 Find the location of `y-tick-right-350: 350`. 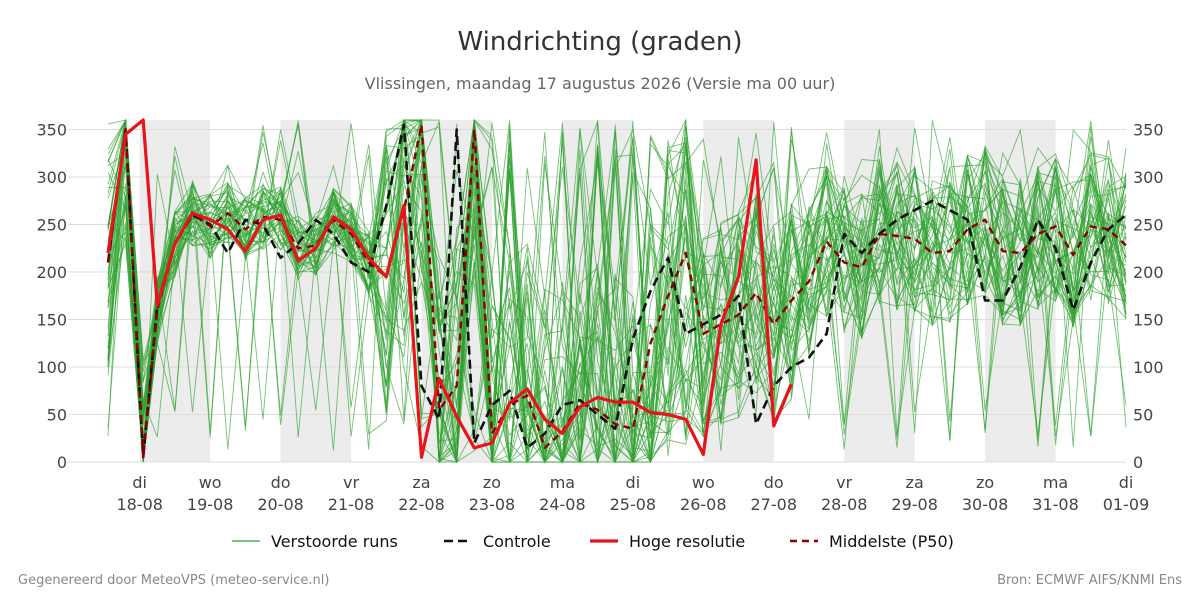

y-tick-right-350: 350 is located at coordinates (1148, 130).